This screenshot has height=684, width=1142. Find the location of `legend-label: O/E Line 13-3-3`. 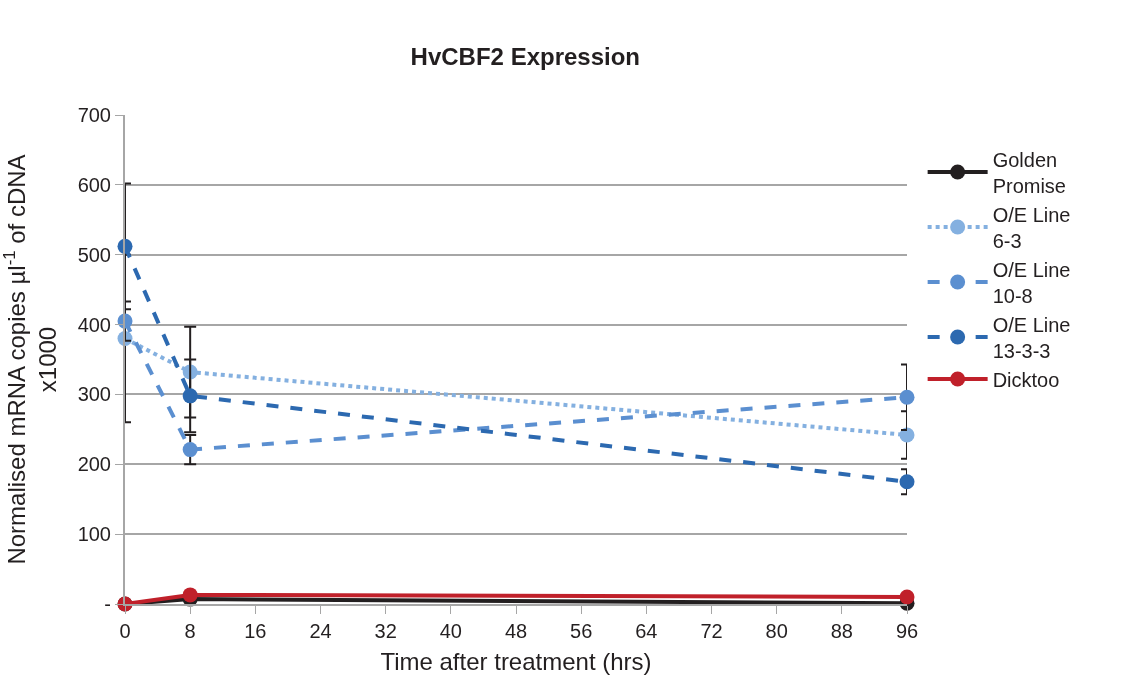

legend-label: O/E Line 13-3-3 is located at coordinates (1031, 337).